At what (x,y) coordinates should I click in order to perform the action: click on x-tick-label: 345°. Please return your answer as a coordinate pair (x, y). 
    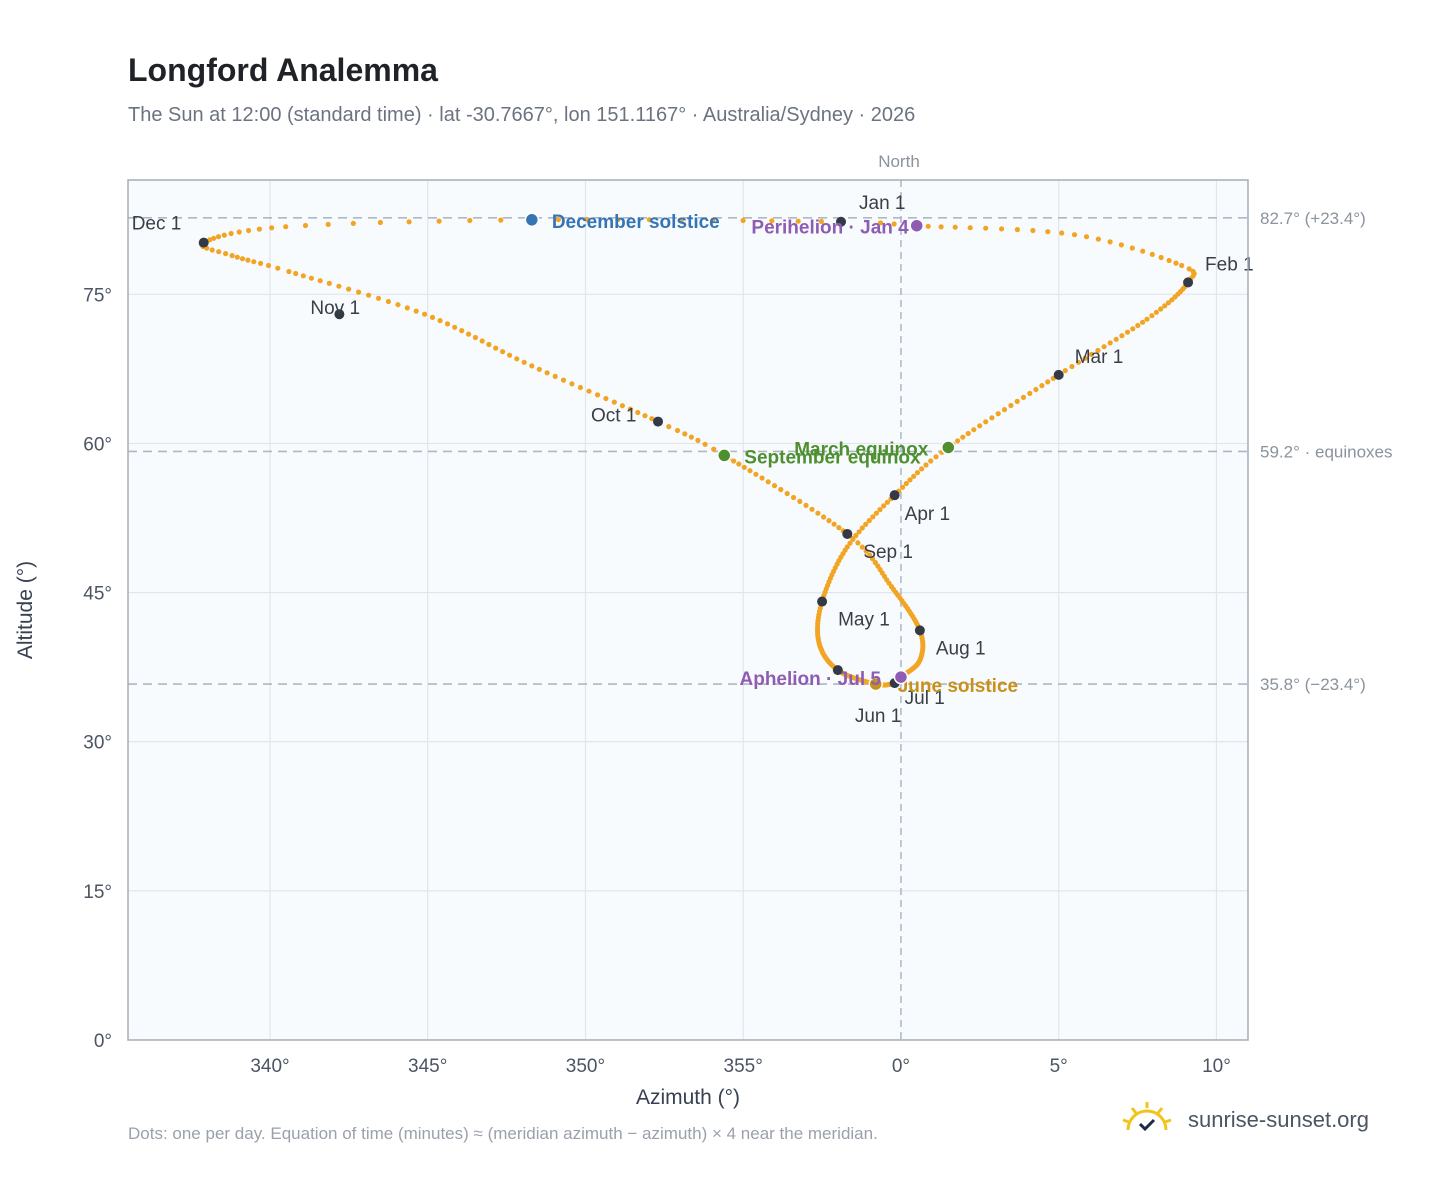
    Looking at the image, I should click on (427, 1066).